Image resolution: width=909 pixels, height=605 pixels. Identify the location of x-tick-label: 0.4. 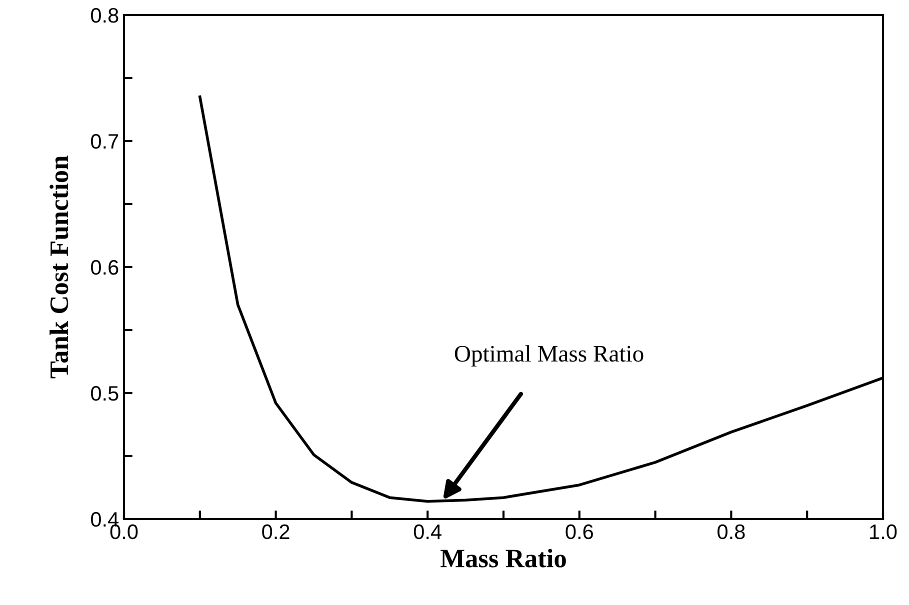
(428, 532).